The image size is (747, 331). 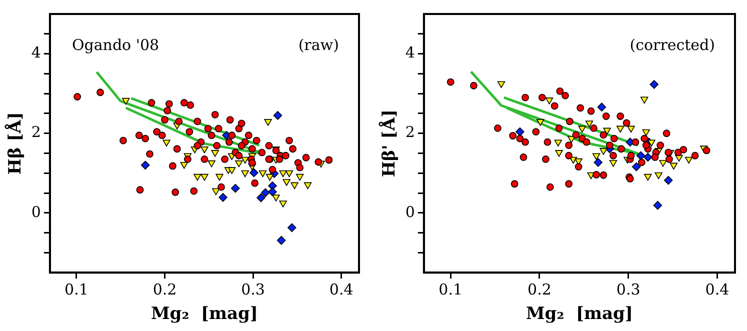 What do you see at coordinates (318, 45) in the screenshot?
I see `annotation: (raw)` at bounding box center [318, 45].